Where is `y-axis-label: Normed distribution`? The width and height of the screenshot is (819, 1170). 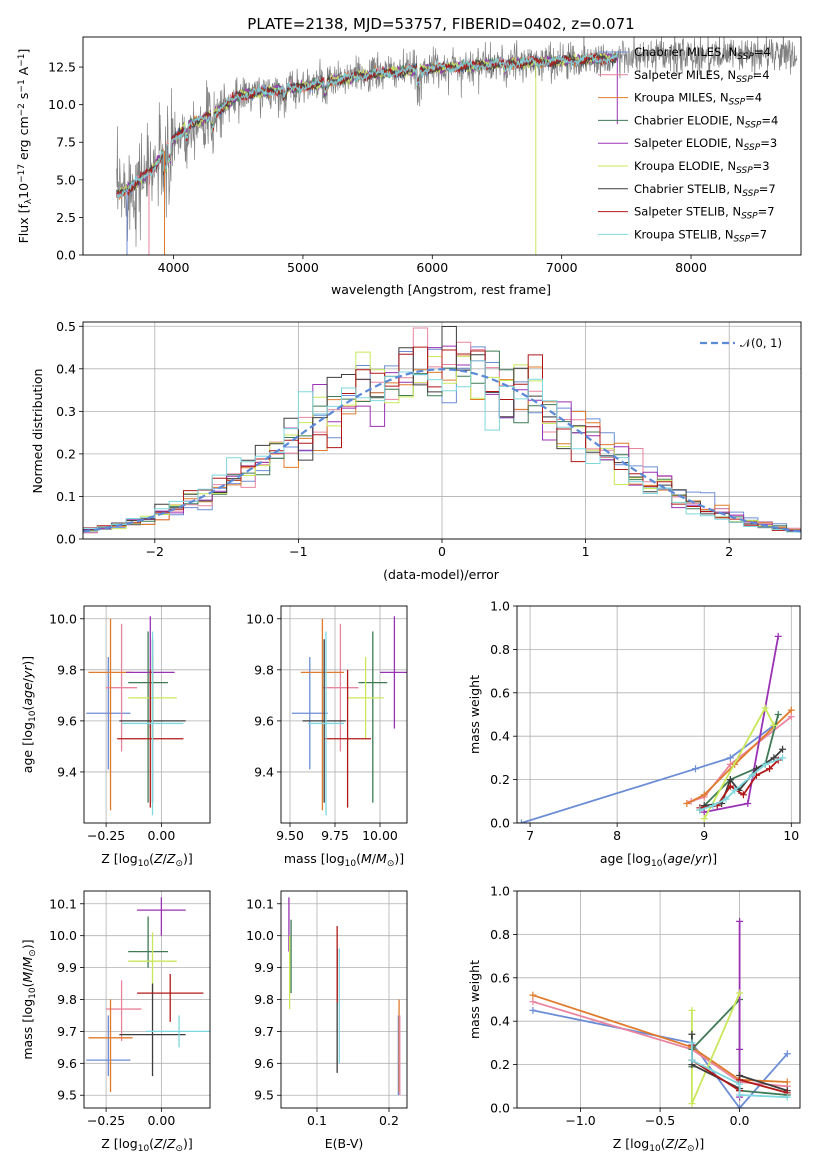 y-axis-label: Normed distribution is located at coordinates (37, 431).